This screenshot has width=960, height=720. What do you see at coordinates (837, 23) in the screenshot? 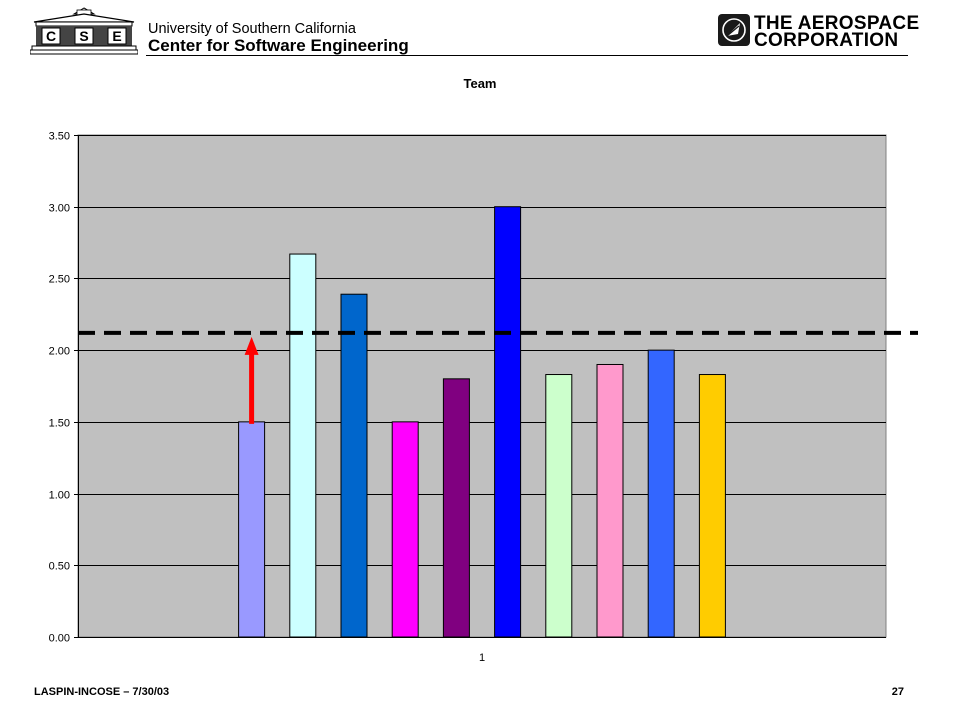
I see `aerospace-name-line1: THE AEROSPACE` at bounding box center [837, 23].